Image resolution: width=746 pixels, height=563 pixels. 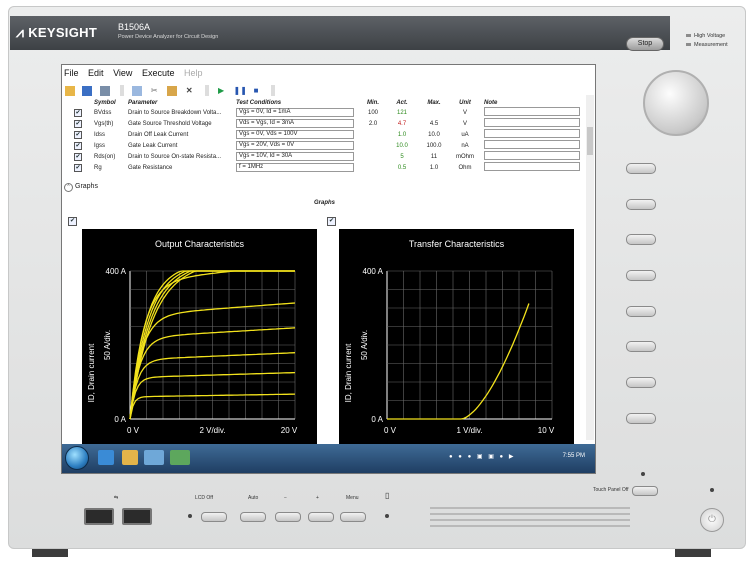 What do you see at coordinates (96, 73) in the screenshot?
I see `menu-edit: Edit` at bounding box center [96, 73].